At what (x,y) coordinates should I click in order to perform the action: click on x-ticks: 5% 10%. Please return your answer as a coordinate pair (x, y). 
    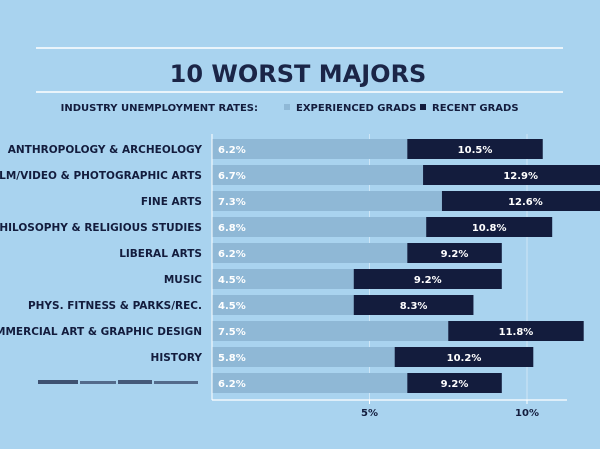
    Looking at the image, I should click on (450, 409).